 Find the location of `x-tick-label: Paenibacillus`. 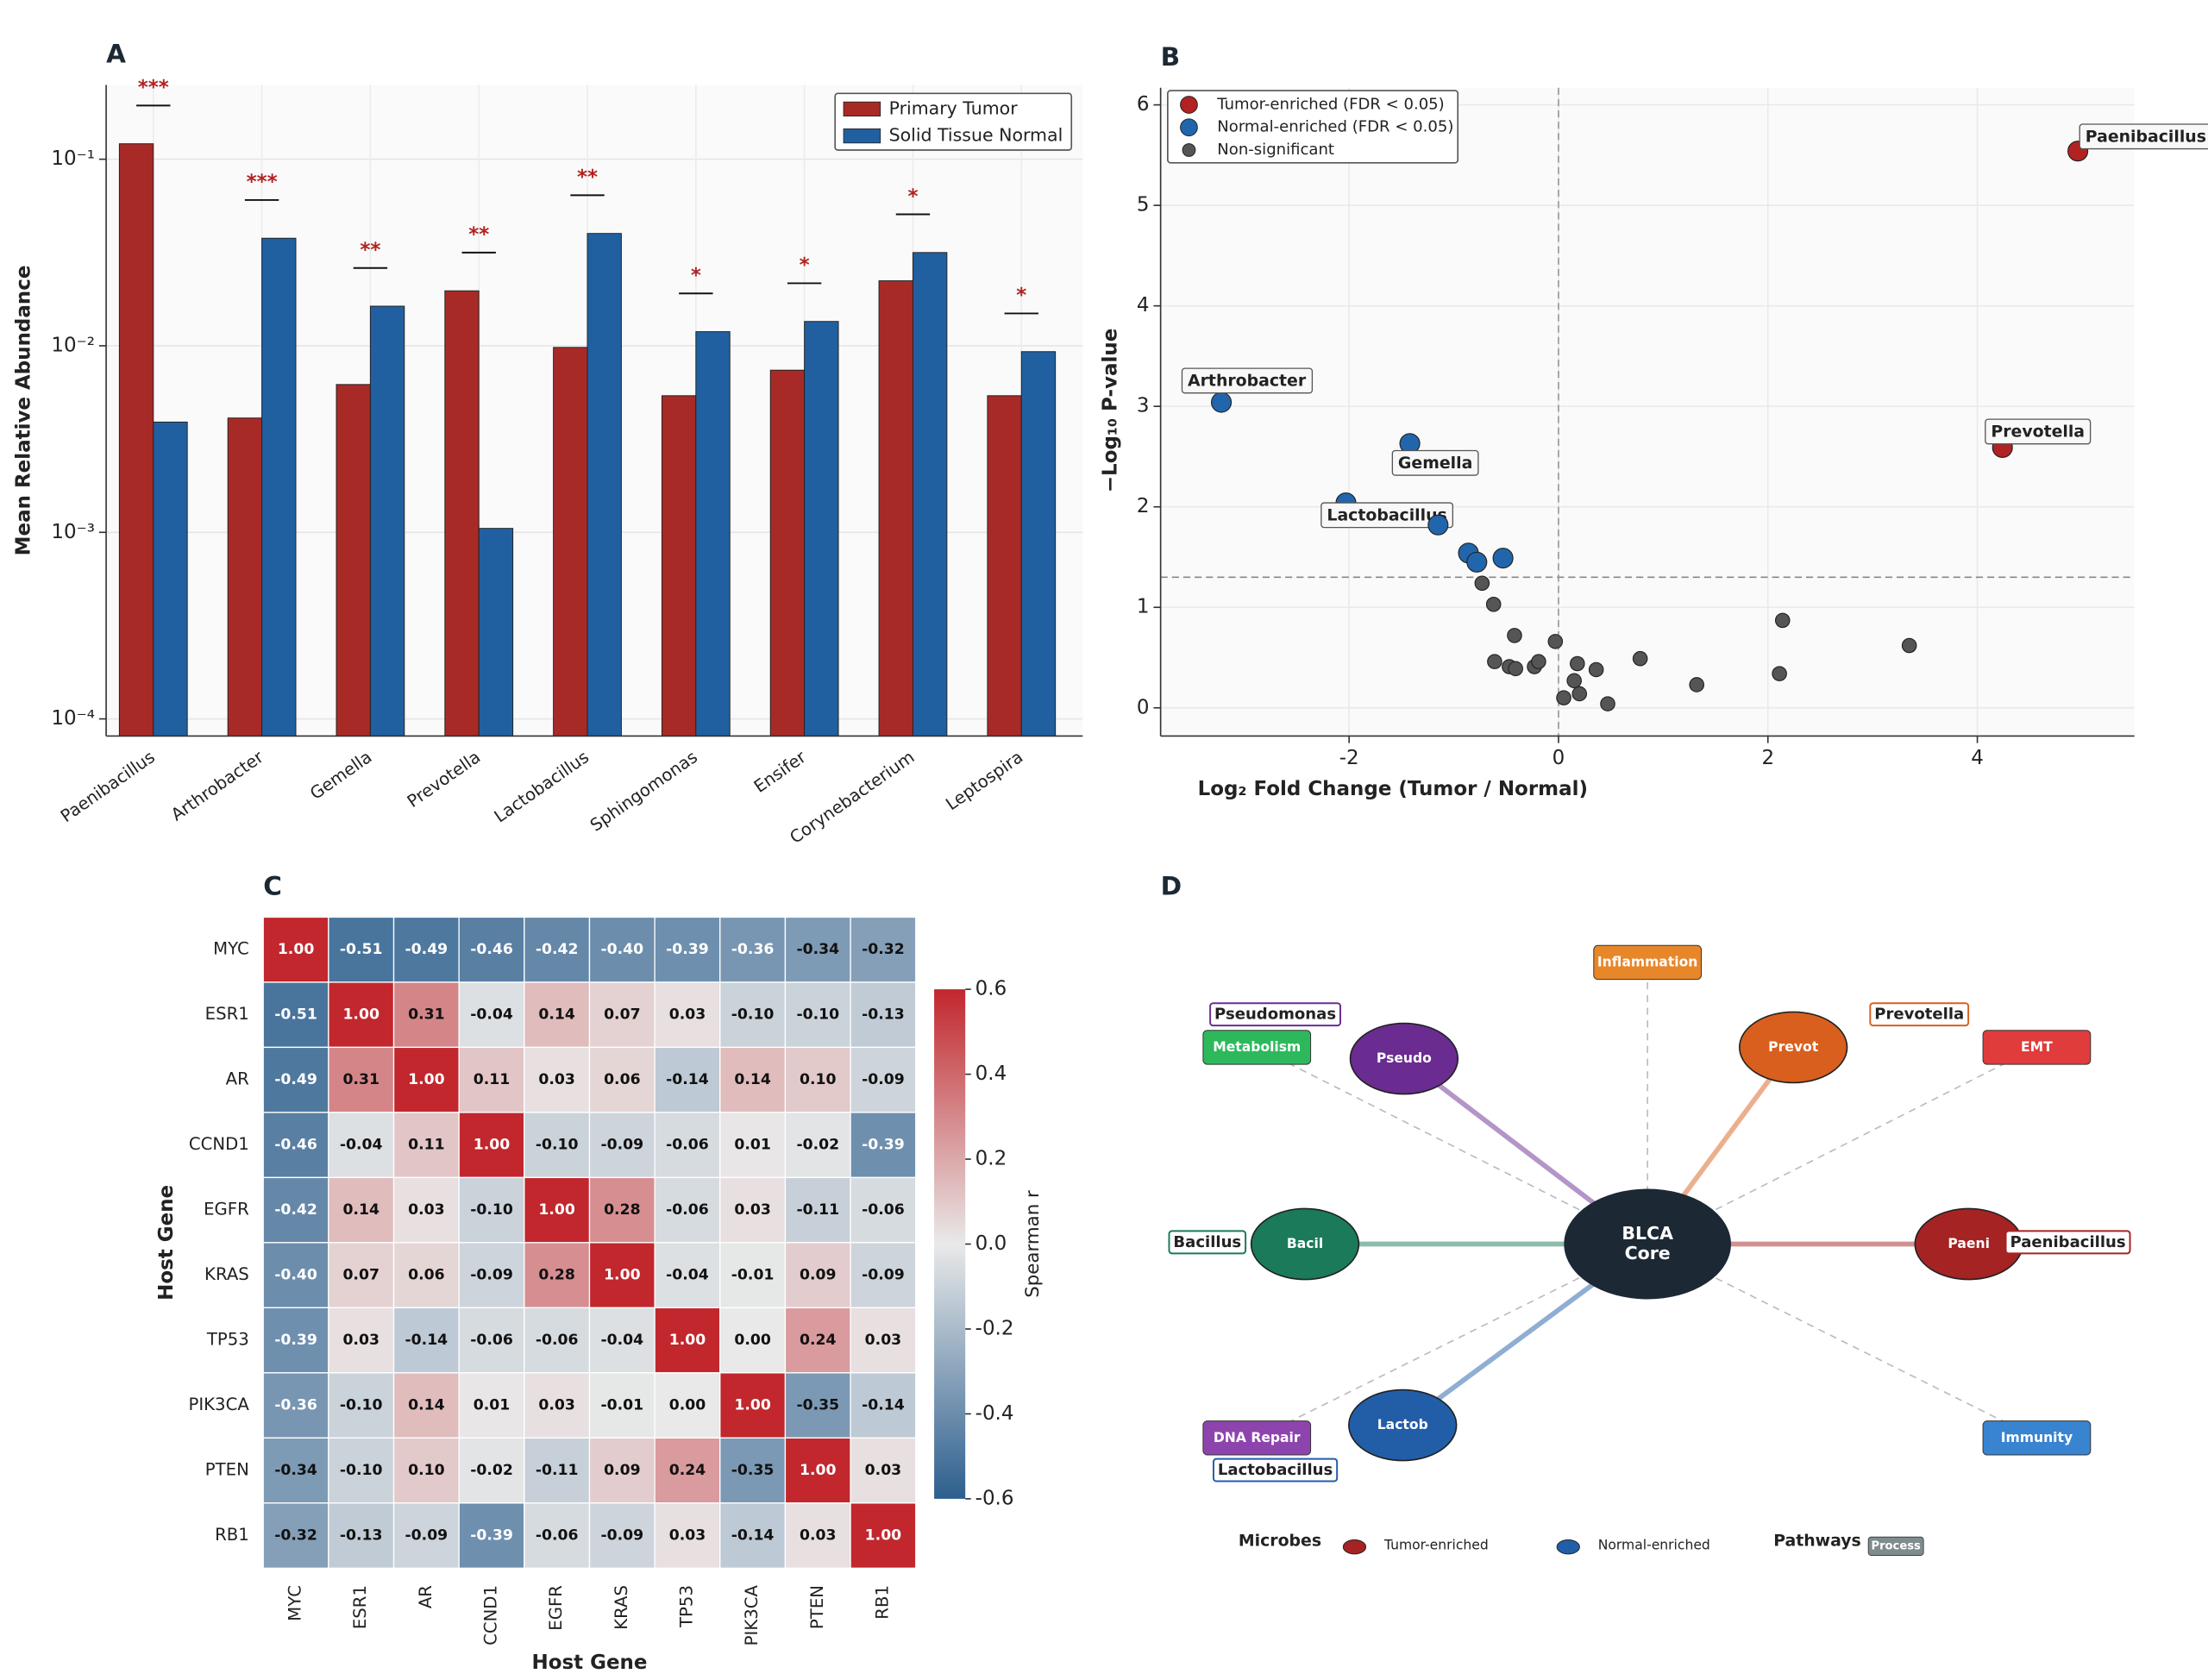

x-tick-label: Paenibacillus is located at coordinates (108, 786).